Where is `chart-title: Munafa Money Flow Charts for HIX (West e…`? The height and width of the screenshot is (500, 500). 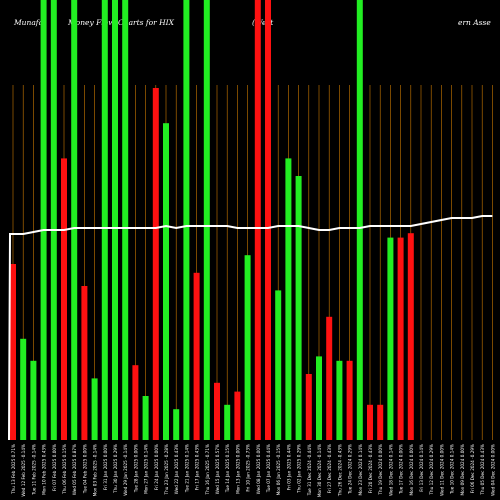
chart-title: Munafa Money Flow Charts for HIX (West e… is located at coordinates (250, 15).